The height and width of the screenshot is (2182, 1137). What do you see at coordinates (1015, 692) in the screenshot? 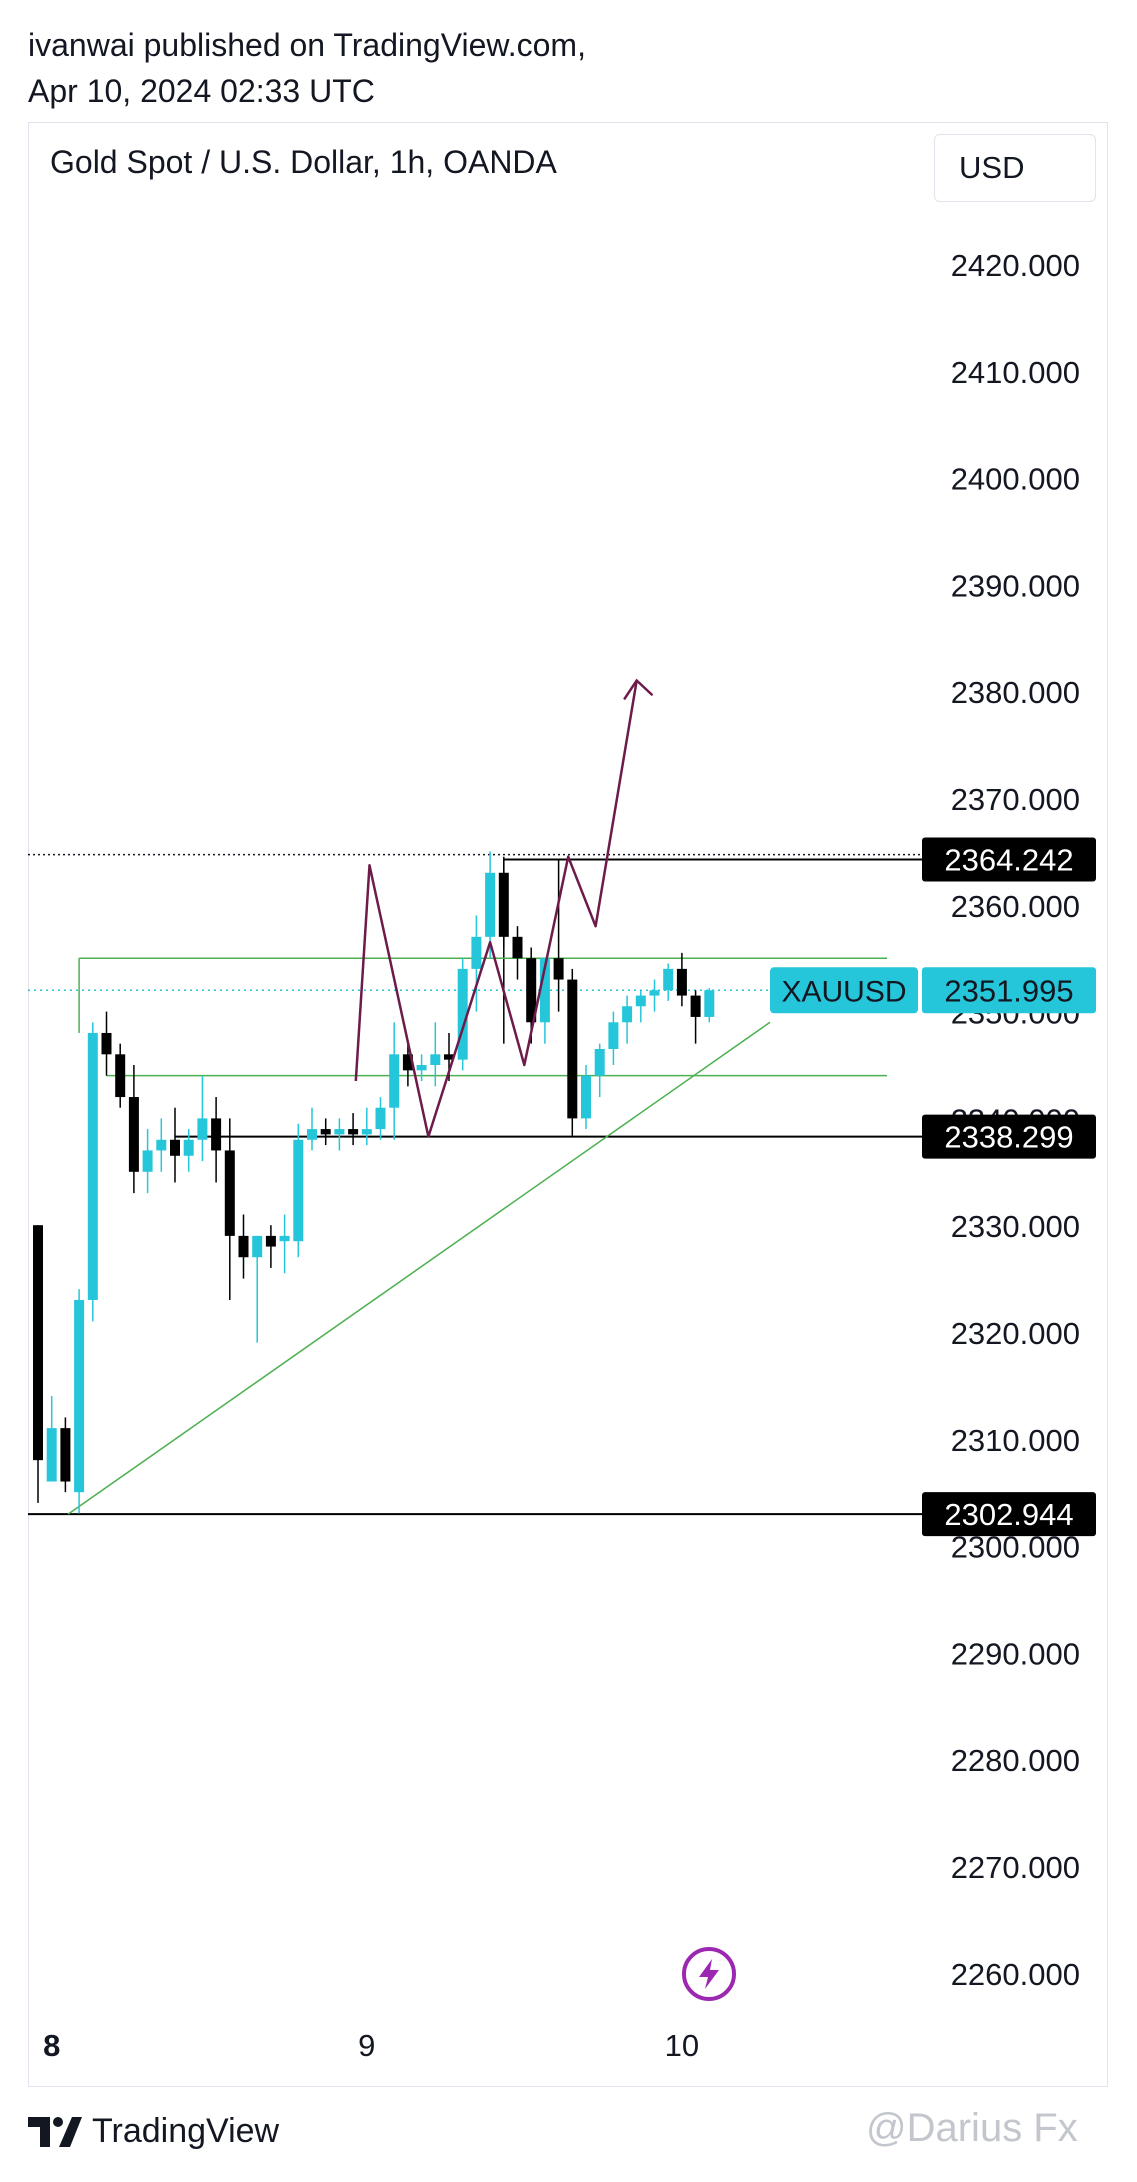
I see `y-tick-label: 2380.000` at bounding box center [1015, 692].